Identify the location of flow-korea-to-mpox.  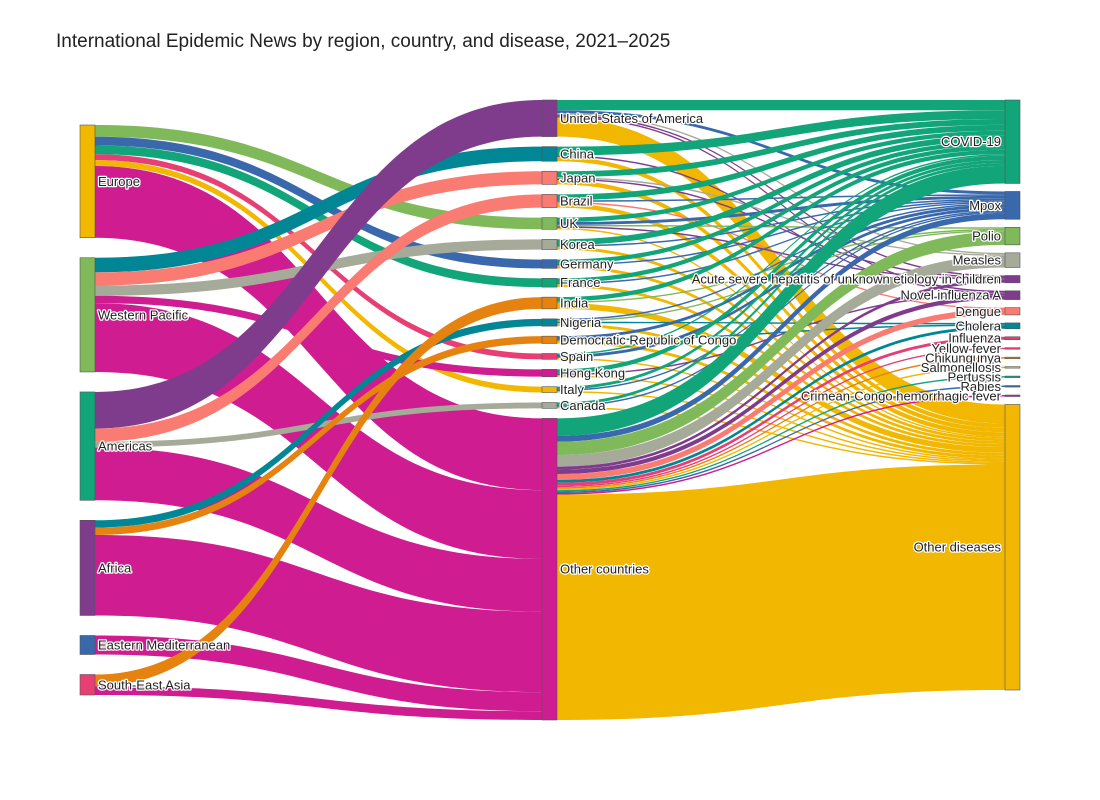
(781, 222).